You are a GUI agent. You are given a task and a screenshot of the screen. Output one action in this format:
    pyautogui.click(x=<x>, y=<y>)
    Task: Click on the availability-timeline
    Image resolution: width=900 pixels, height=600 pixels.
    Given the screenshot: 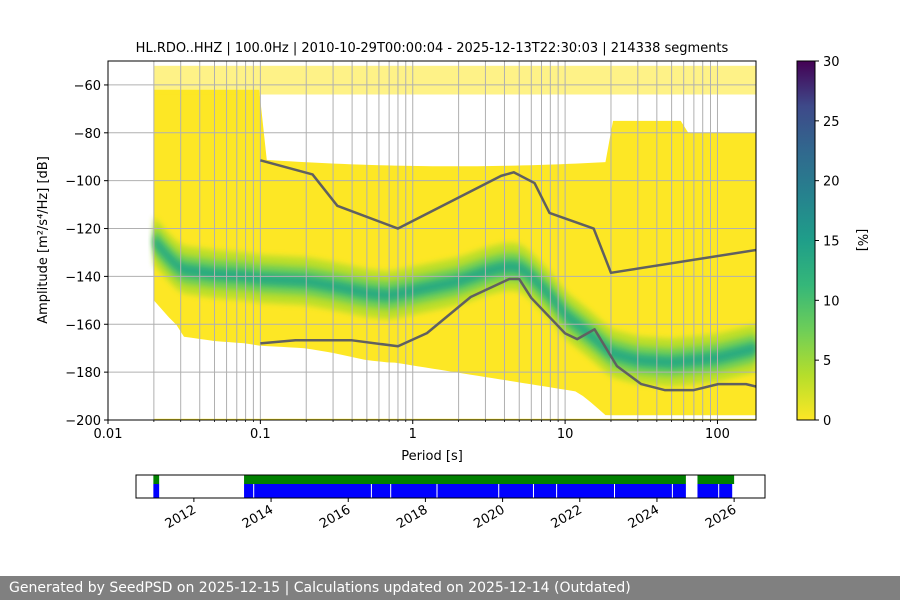 What is the action you would take?
    pyautogui.click(x=444, y=486)
    